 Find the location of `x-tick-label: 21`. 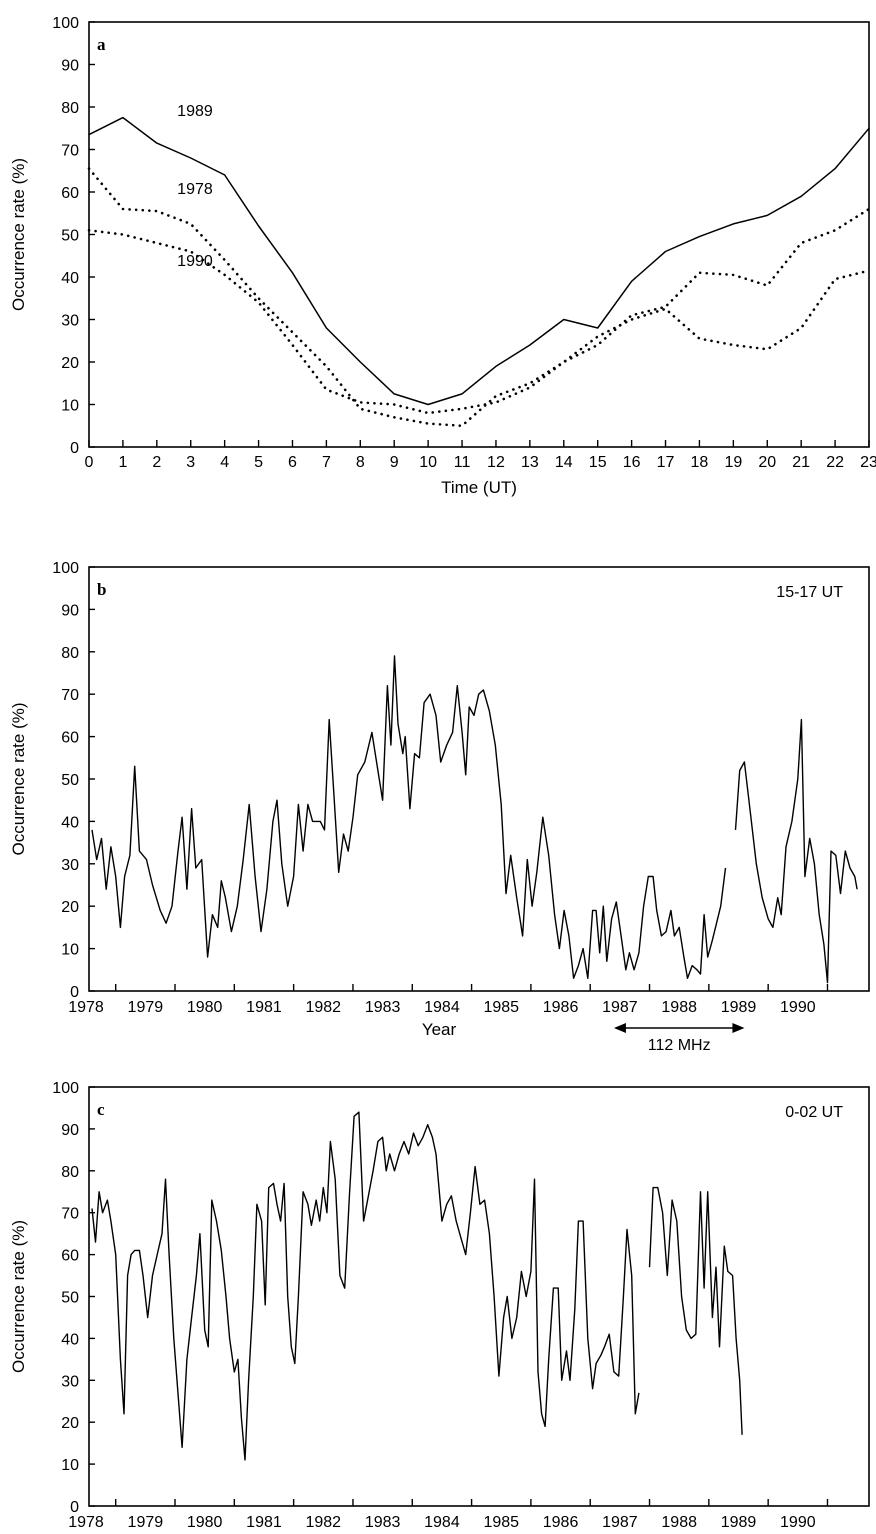

x-tick-label: 21 is located at coordinates (801, 462).